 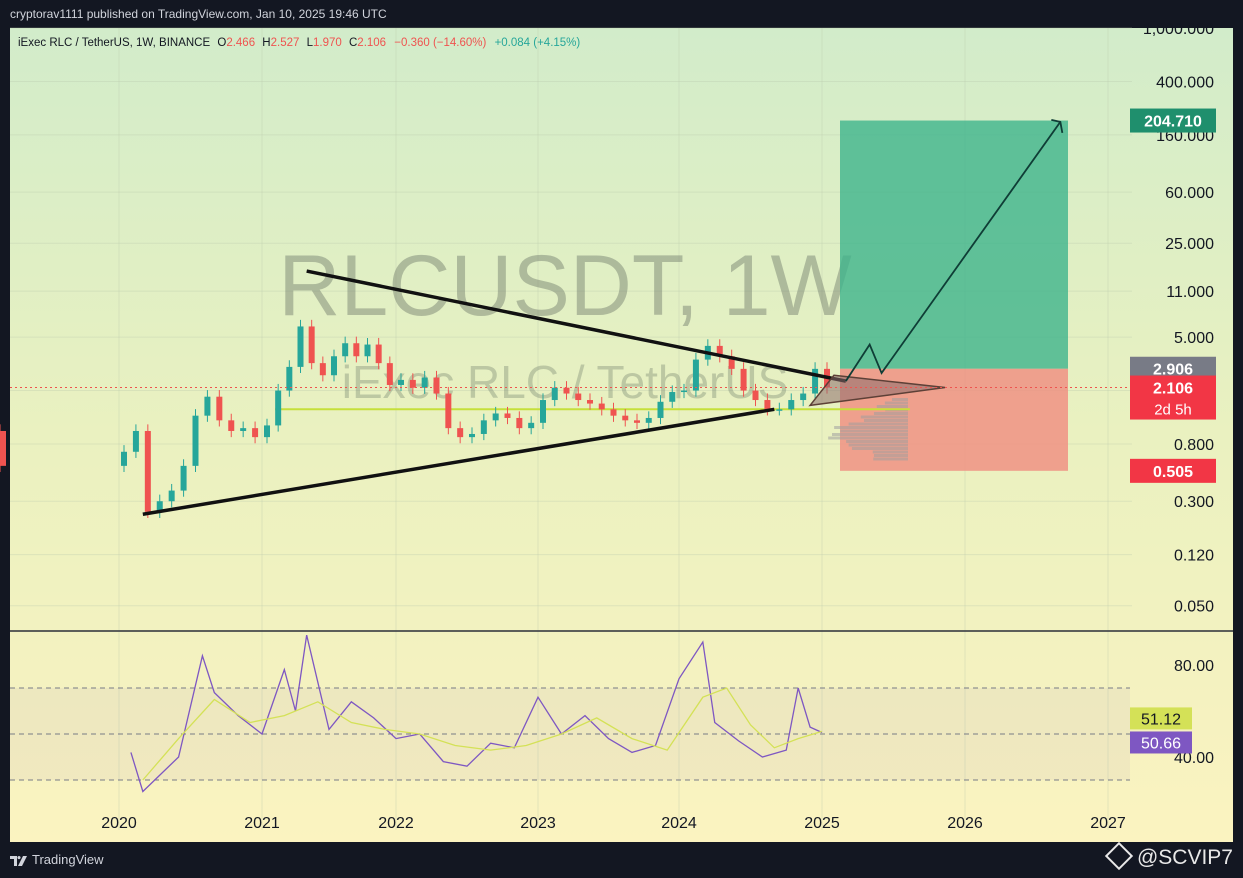 I want to click on y-tick-label: 0.800, so click(x=1194, y=445).